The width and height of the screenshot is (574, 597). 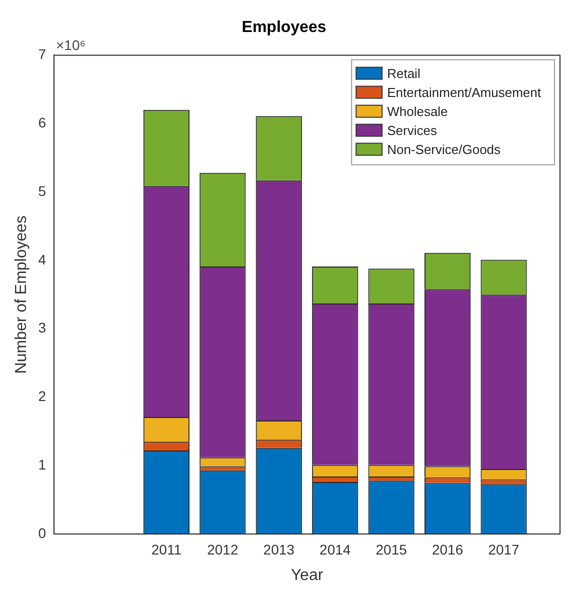 What do you see at coordinates (42, 190) in the screenshot?
I see `y-tick-label: 5` at bounding box center [42, 190].